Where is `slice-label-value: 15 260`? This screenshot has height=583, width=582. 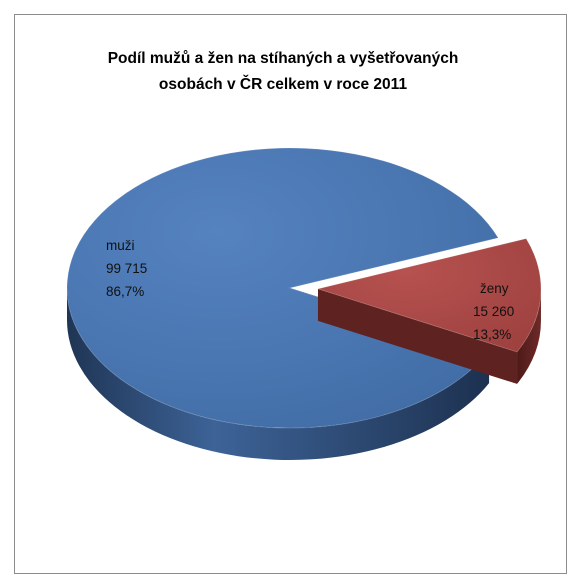
slice-label-value: 15 260 is located at coordinates (493, 311).